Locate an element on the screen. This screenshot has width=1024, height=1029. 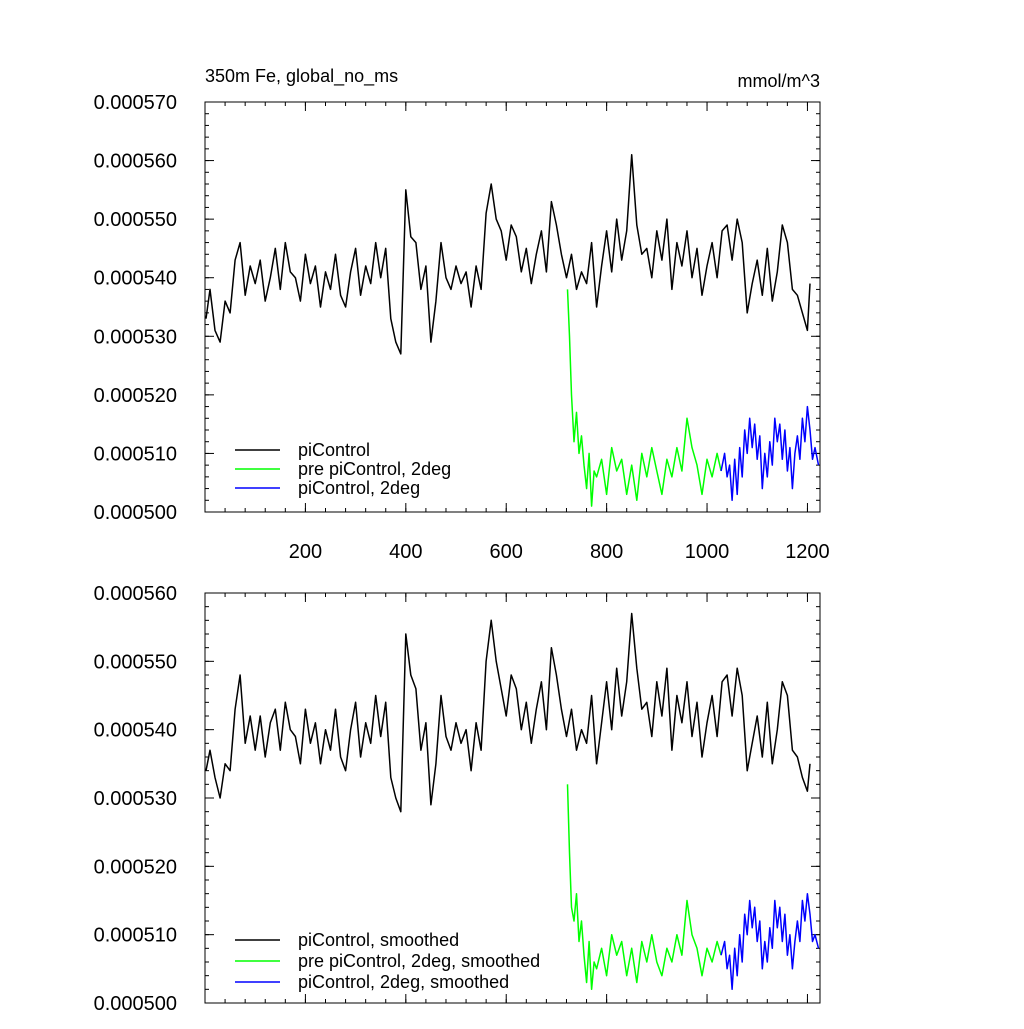
units-label: mmol/m^3 is located at coordinates (779, 81).